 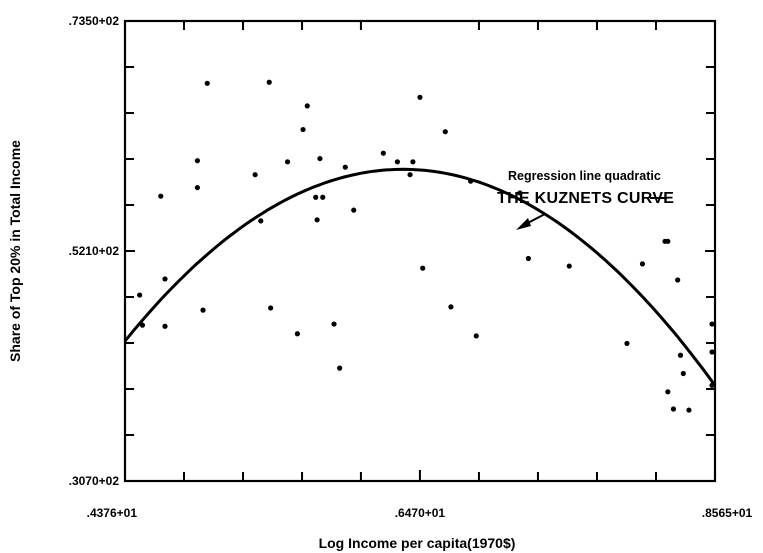 What do you see at coordinates (94, 21) in the screenshot?
I see `y-tick-label: .7350+02` at bounding box center [94, 21].